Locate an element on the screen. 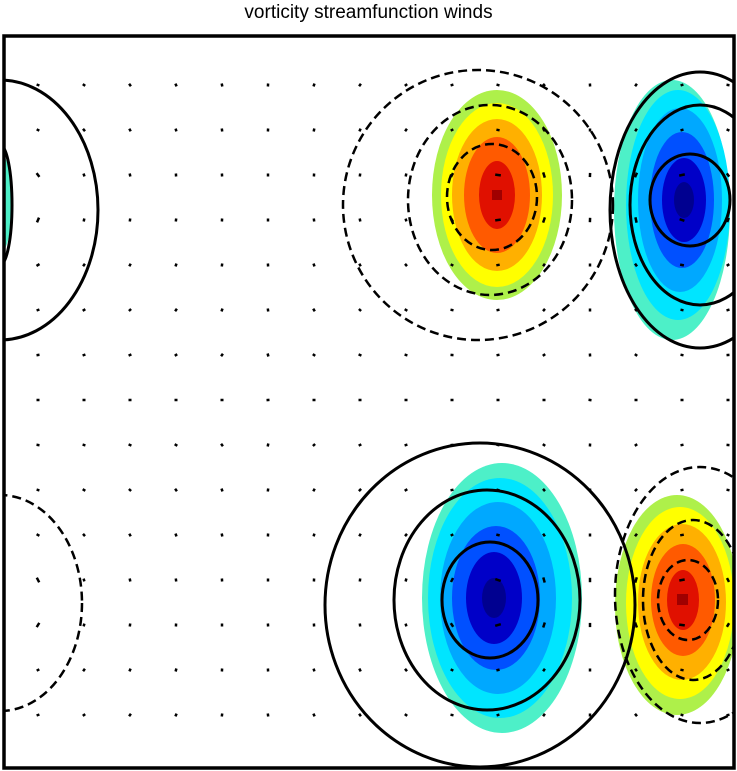  vorticity-fill-positive-top is located at coordinates (497, 195).